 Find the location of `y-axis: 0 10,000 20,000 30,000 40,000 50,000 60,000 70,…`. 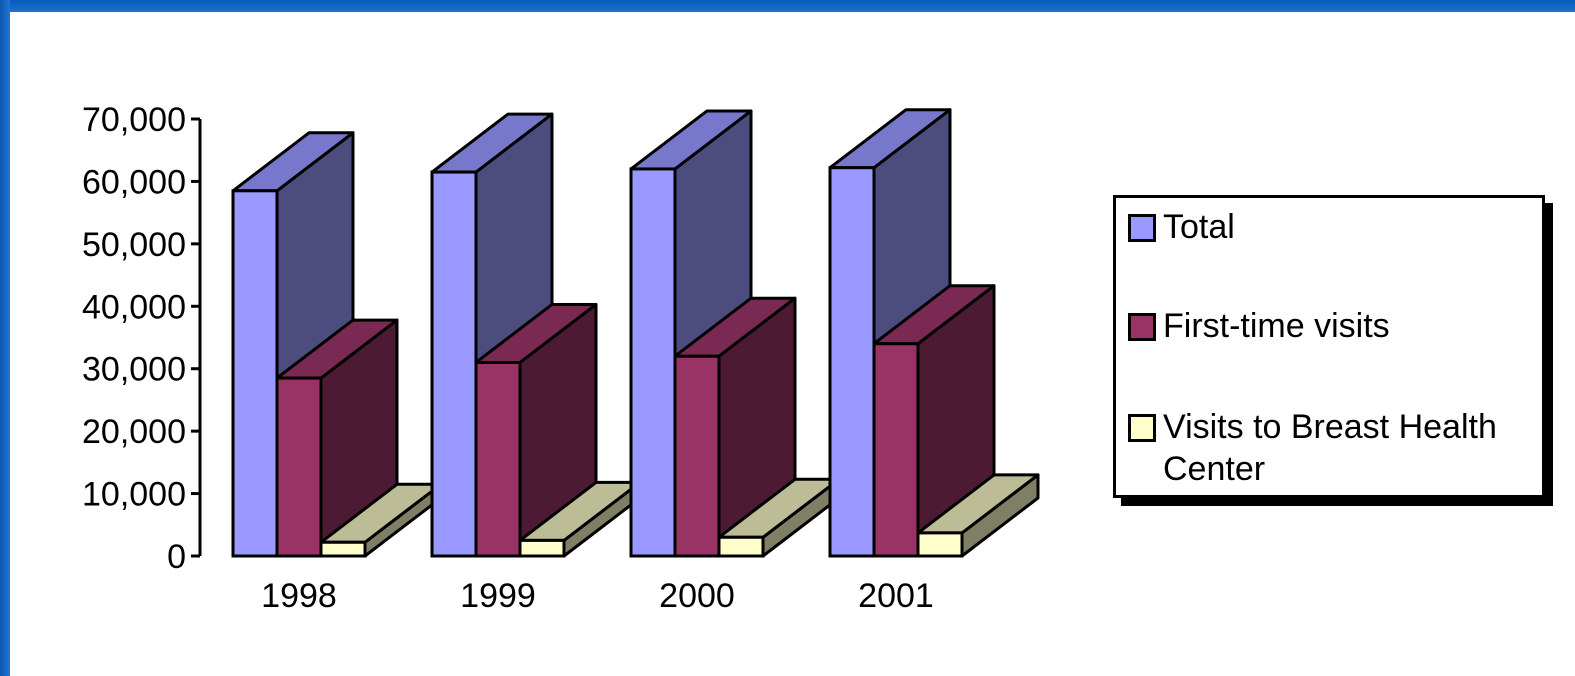

y-axis: 0 10,000 20,000 30,000 40,000 50,000 60,000 70,… is located at coordinates (142, 338).